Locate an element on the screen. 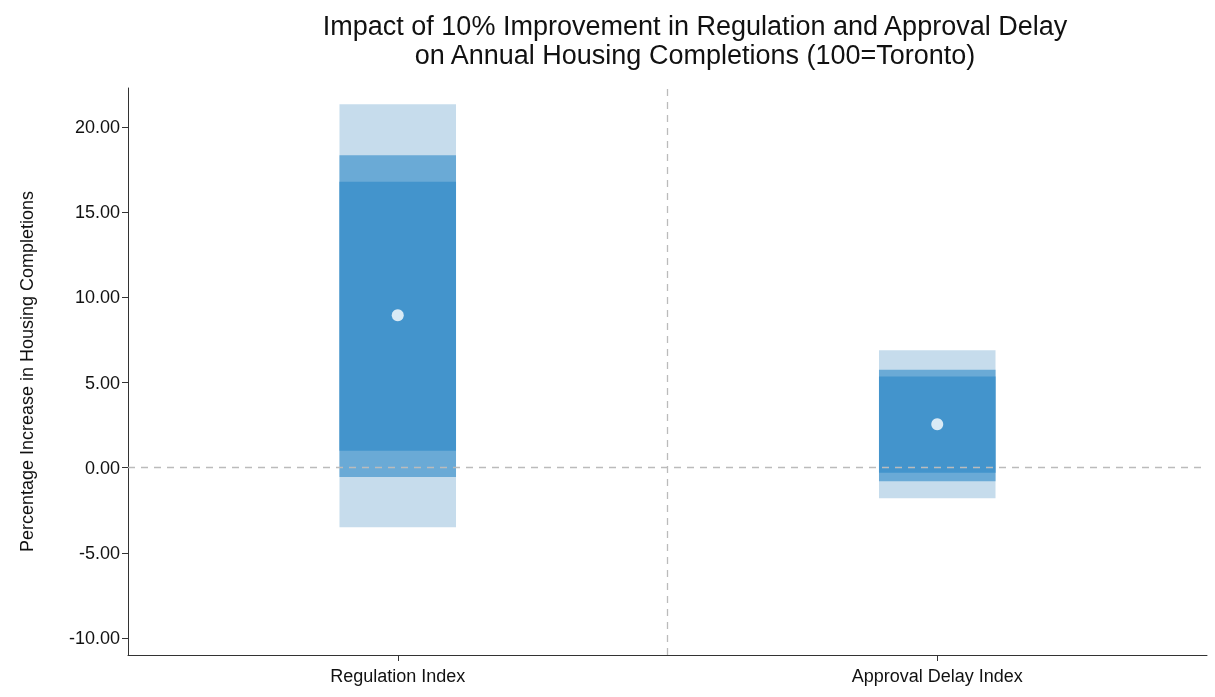 The image size is (1215, 697). y-tick-label: 15.00 is located at coordinates (97, 212).